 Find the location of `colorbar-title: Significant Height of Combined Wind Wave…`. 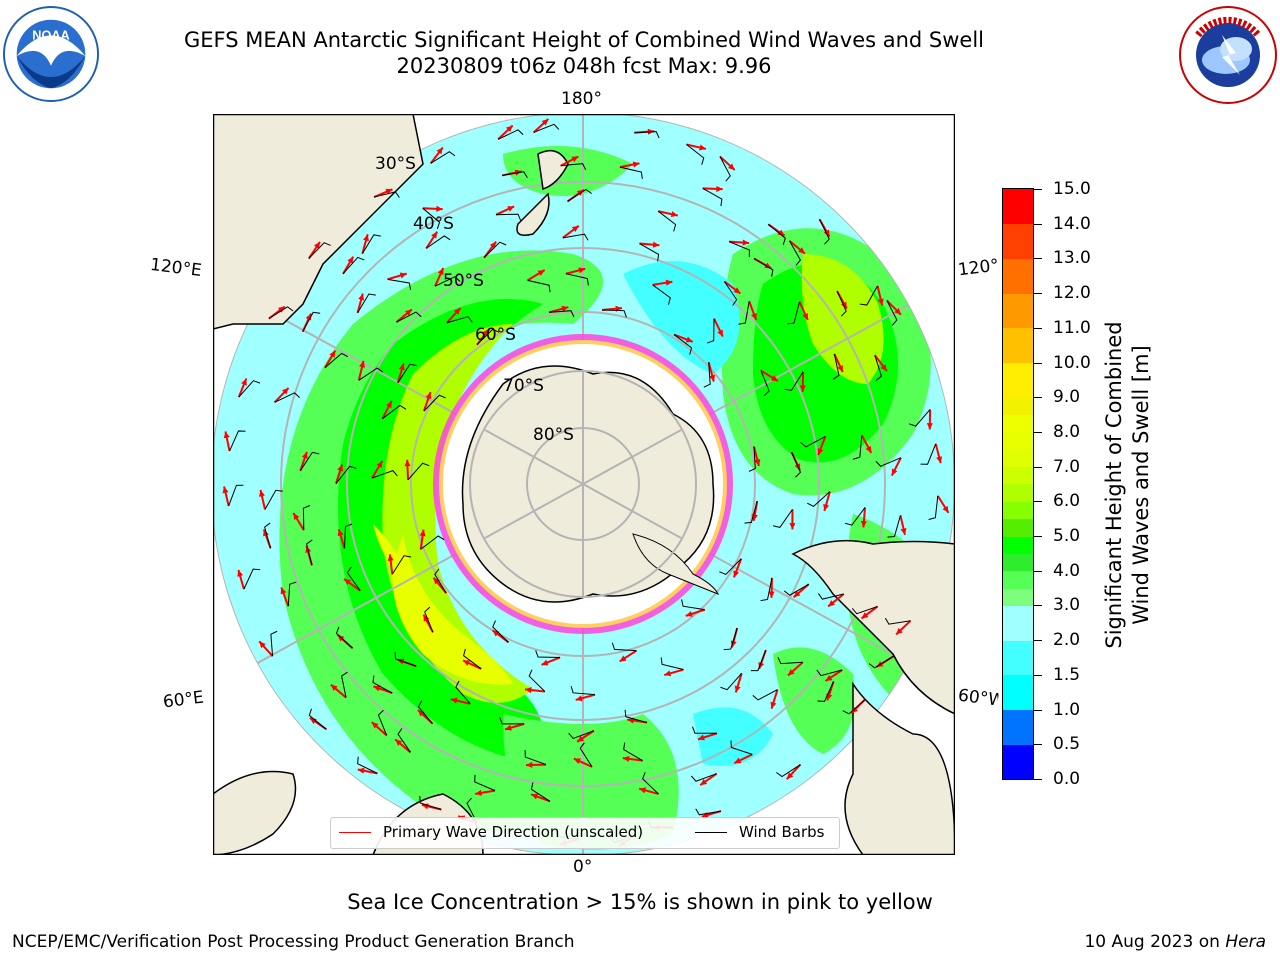

colorbar-title: Significant Height of Combined Wind Wave… is located at coordinates (1128, 485).